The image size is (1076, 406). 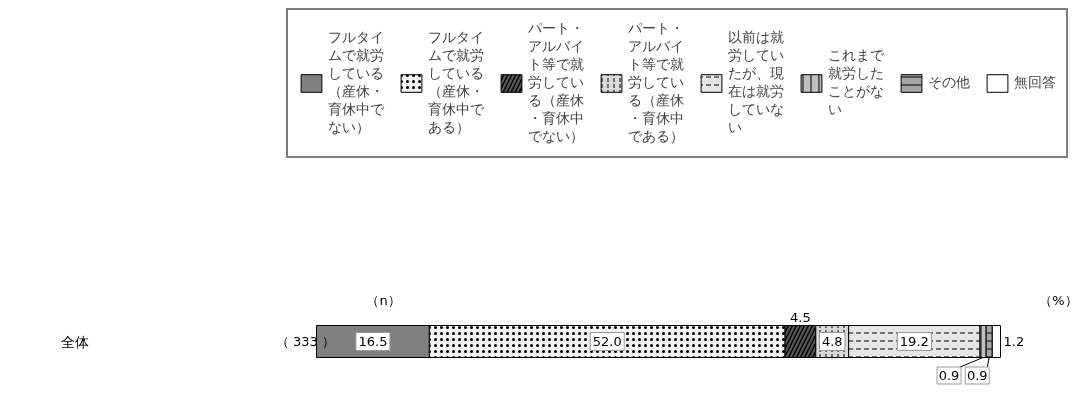 What do you see at coordinates (949, 83) in the screenshot?
I see `legend-label: その他` at bounding box center [949, 83].